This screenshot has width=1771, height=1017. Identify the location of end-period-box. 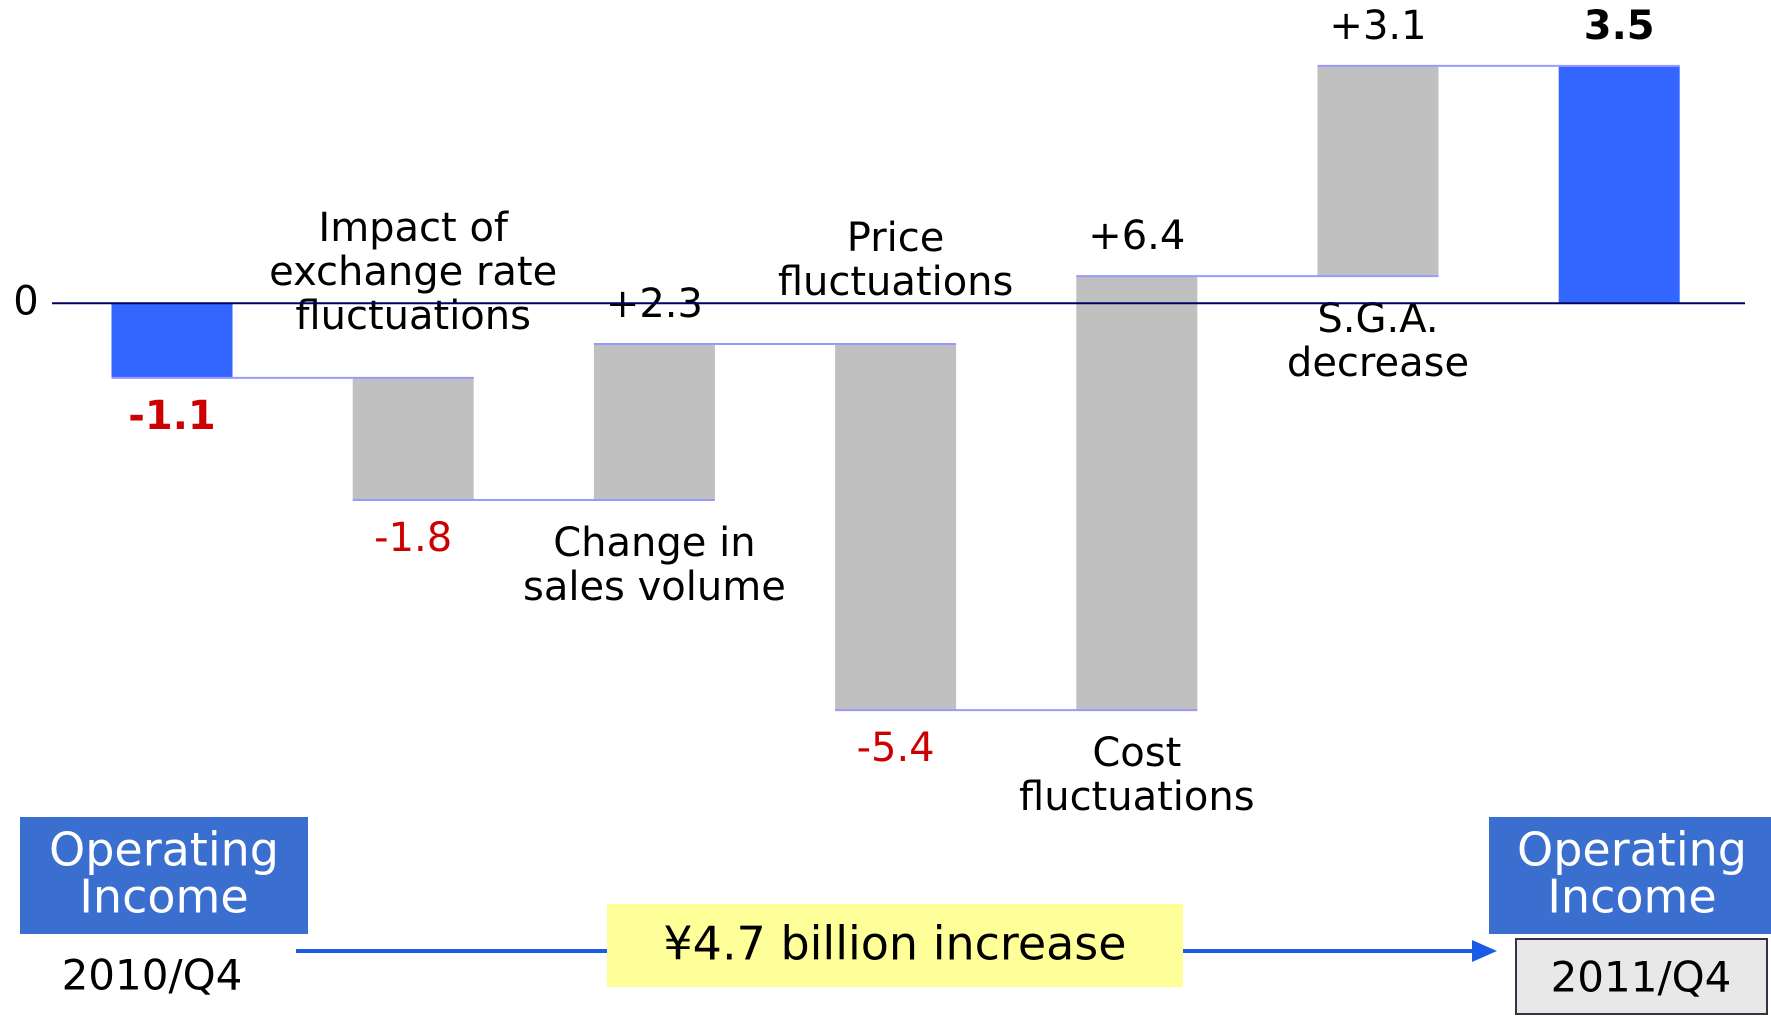
(1641, 976).